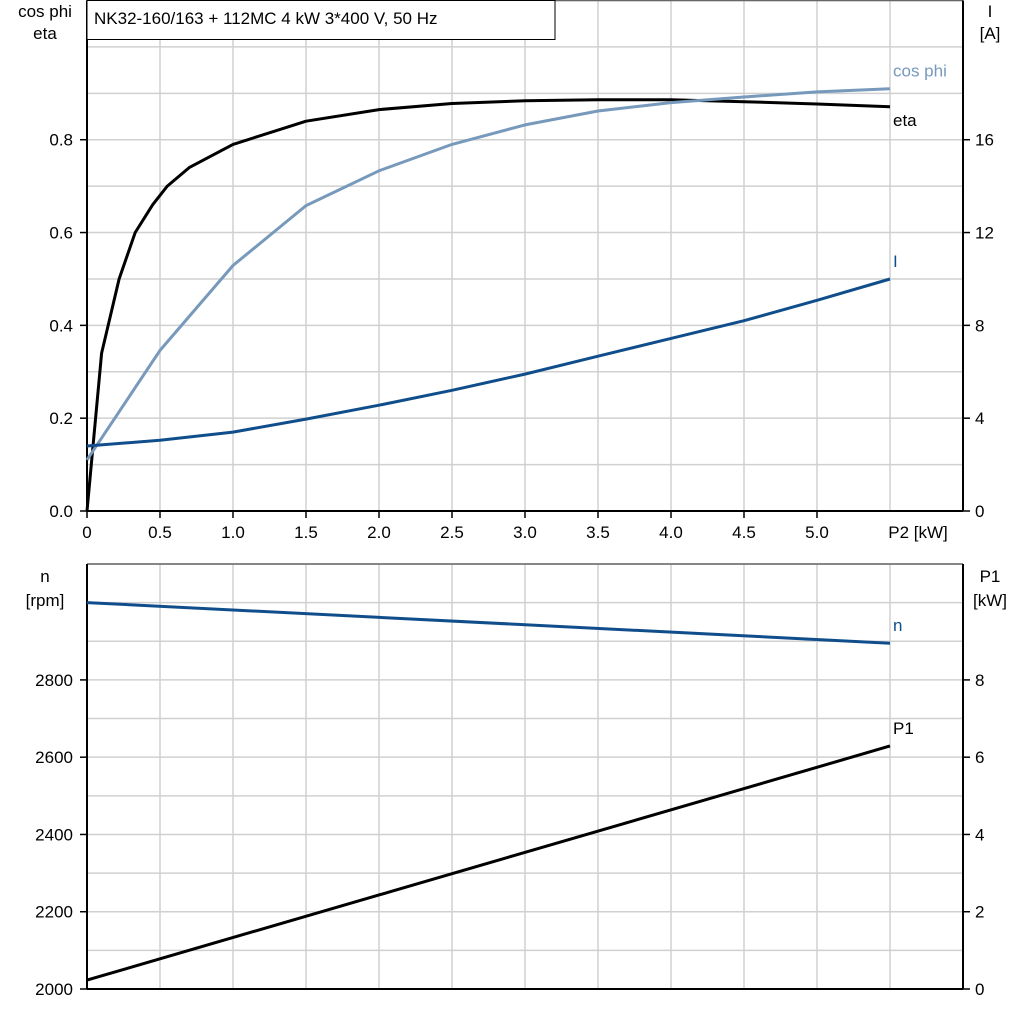 This screenshot has width=1024, height=1029. Describe the element at coordinates (61, 233) in the screenshot. I see `y-left-tick-label: 0.6` at that location.